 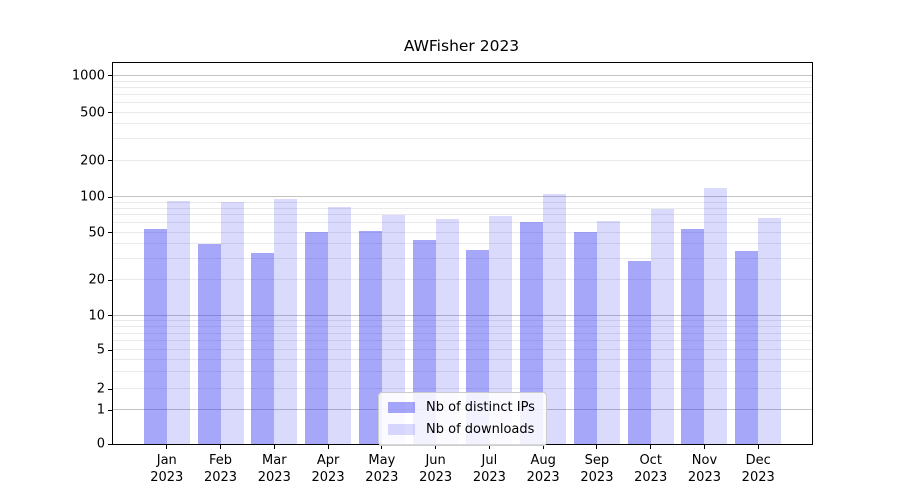 I want to click on y-tick-label: 500, so click(x=92, y=113).